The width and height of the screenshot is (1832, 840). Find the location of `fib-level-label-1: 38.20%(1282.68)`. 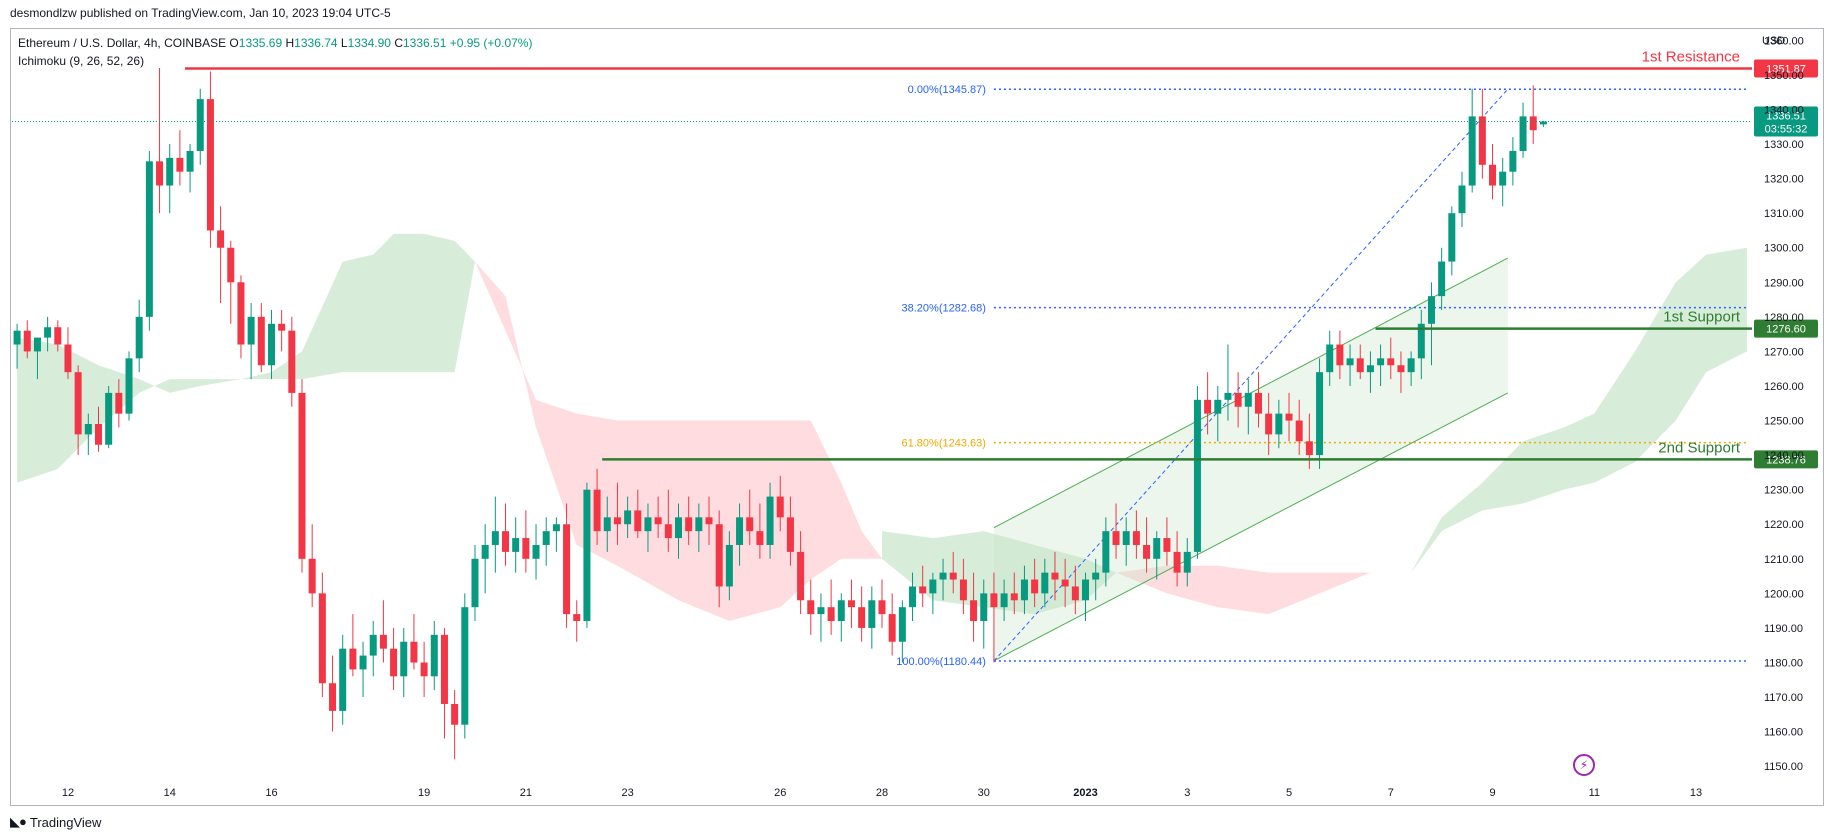

fib-level-label-1: 38.20%(1282.68) is located at coordinates (944, 309).